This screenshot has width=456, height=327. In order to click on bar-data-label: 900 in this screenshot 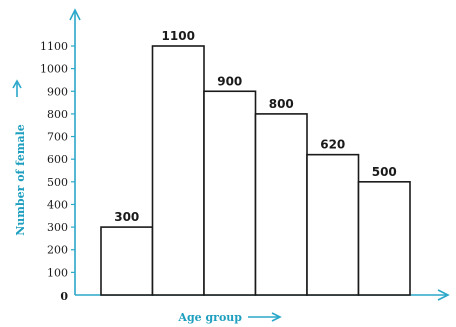, I will do `click(229, 81)`.